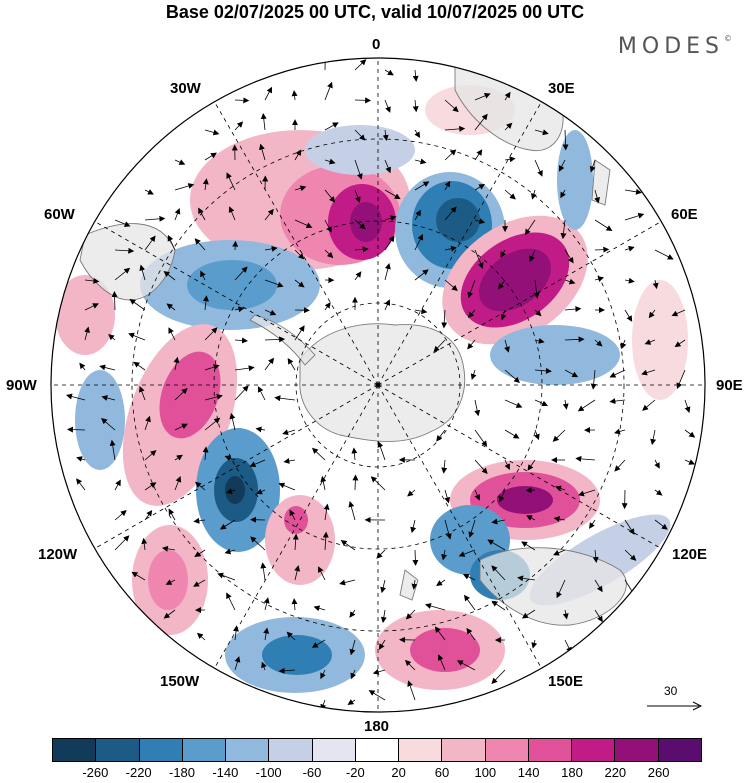 The width and height of the screenshot is (750, 783). I want to click on lon-label-150e: 150E, so click(566, 681).